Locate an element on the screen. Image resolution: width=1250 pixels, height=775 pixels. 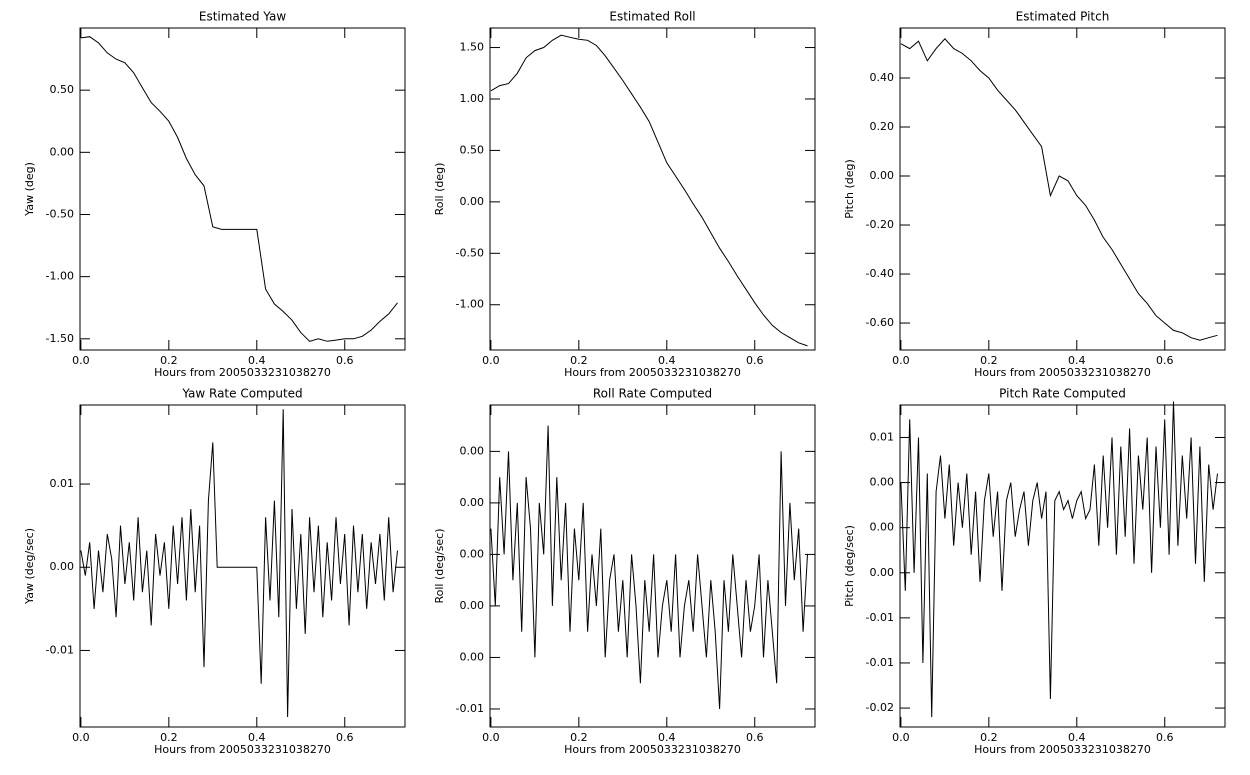
y-tick-label: 1.50 is located at coordinates (472, 47).